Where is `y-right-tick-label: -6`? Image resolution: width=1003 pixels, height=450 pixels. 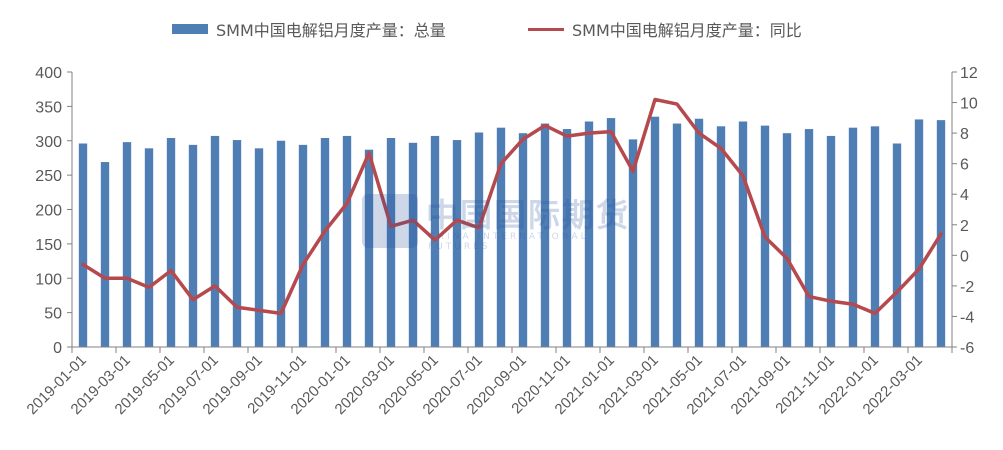 y-right-tick-label: -6 is located at coordinates (967, 348).